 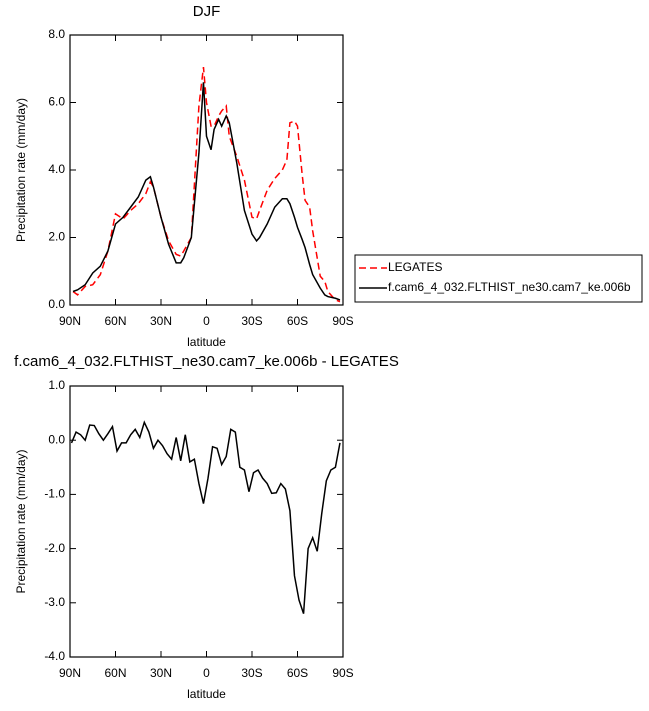 What do you see at coordinates (56, 169) in the screenshot?
I see `y-tick-label: 4.0` at bounding box center [56, 169].